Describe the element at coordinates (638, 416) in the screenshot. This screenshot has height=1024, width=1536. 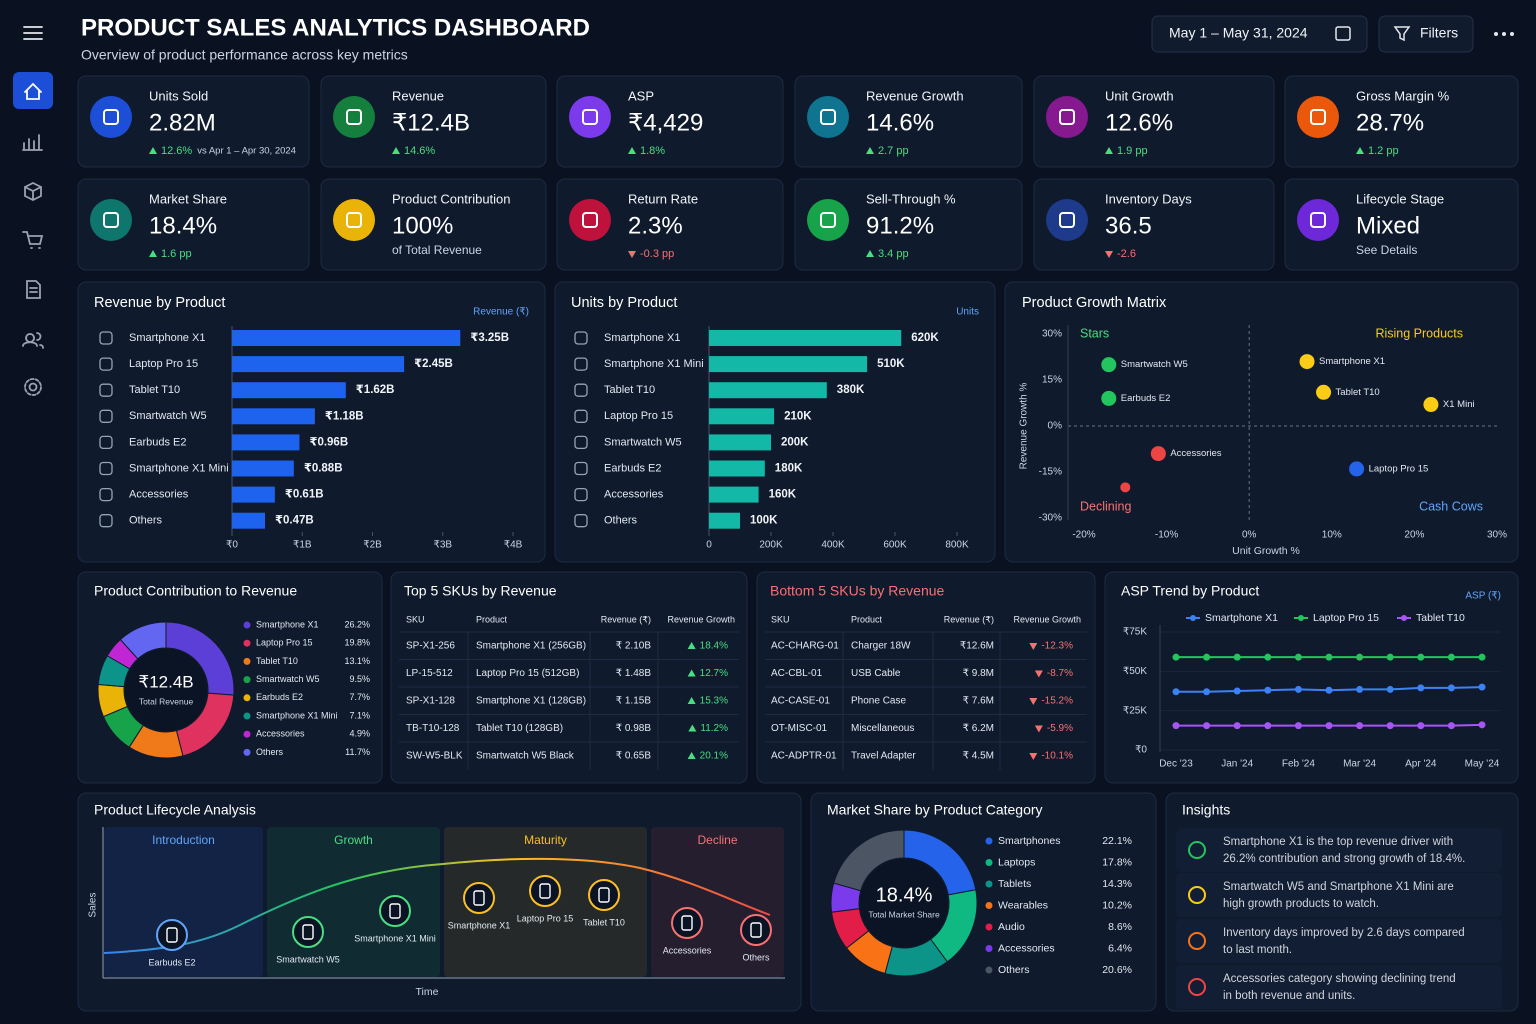
I see `category-label: Laptop Pro 15` at that location.